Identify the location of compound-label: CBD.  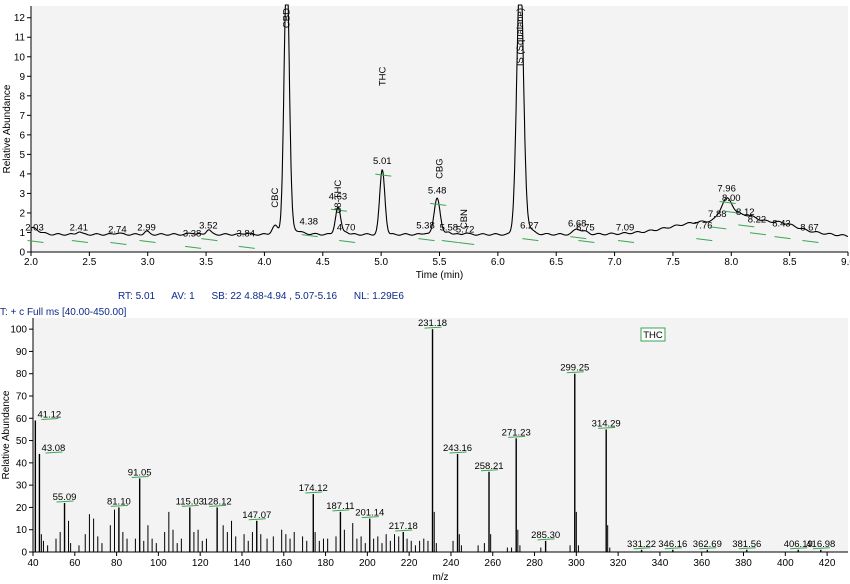
(287, 18).